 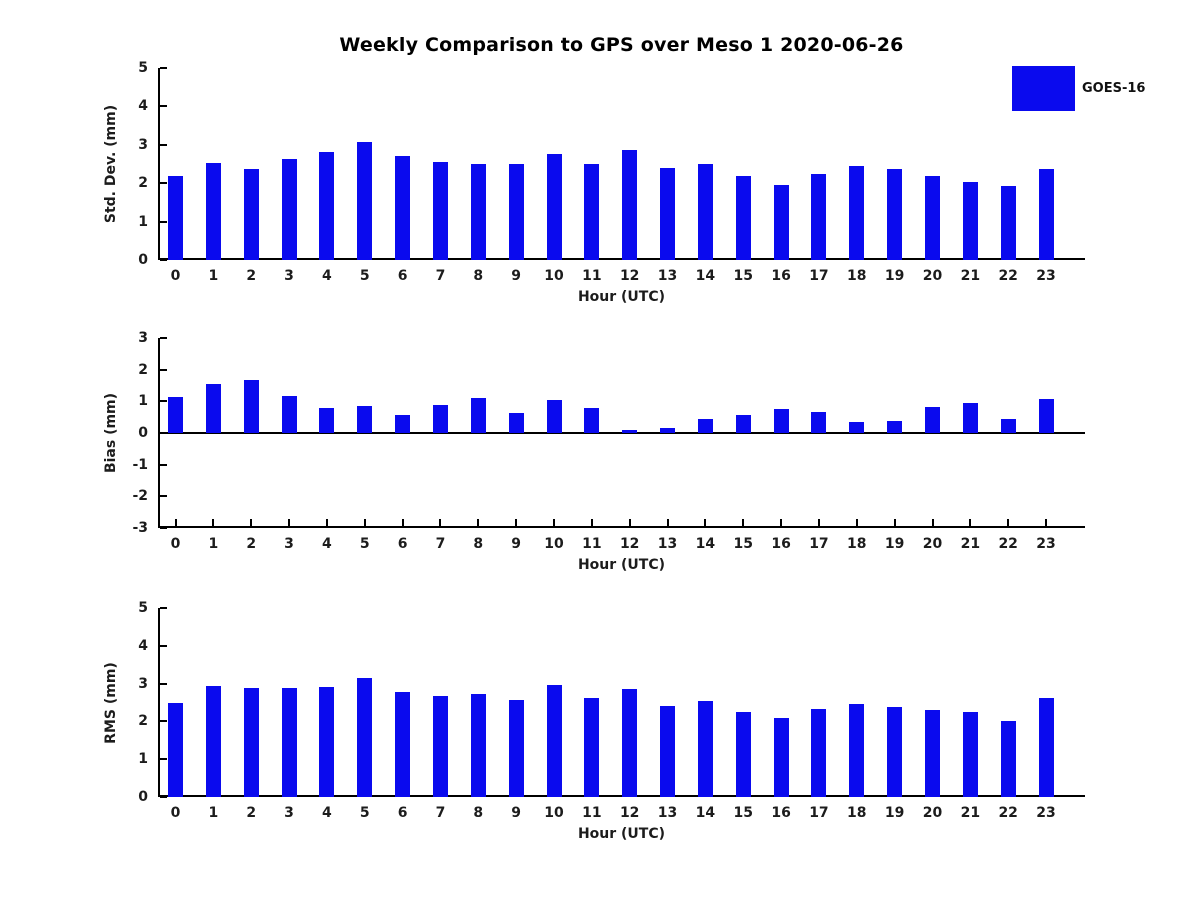 I want to click on x-tick-label: 21, so click(x=970, y=813).